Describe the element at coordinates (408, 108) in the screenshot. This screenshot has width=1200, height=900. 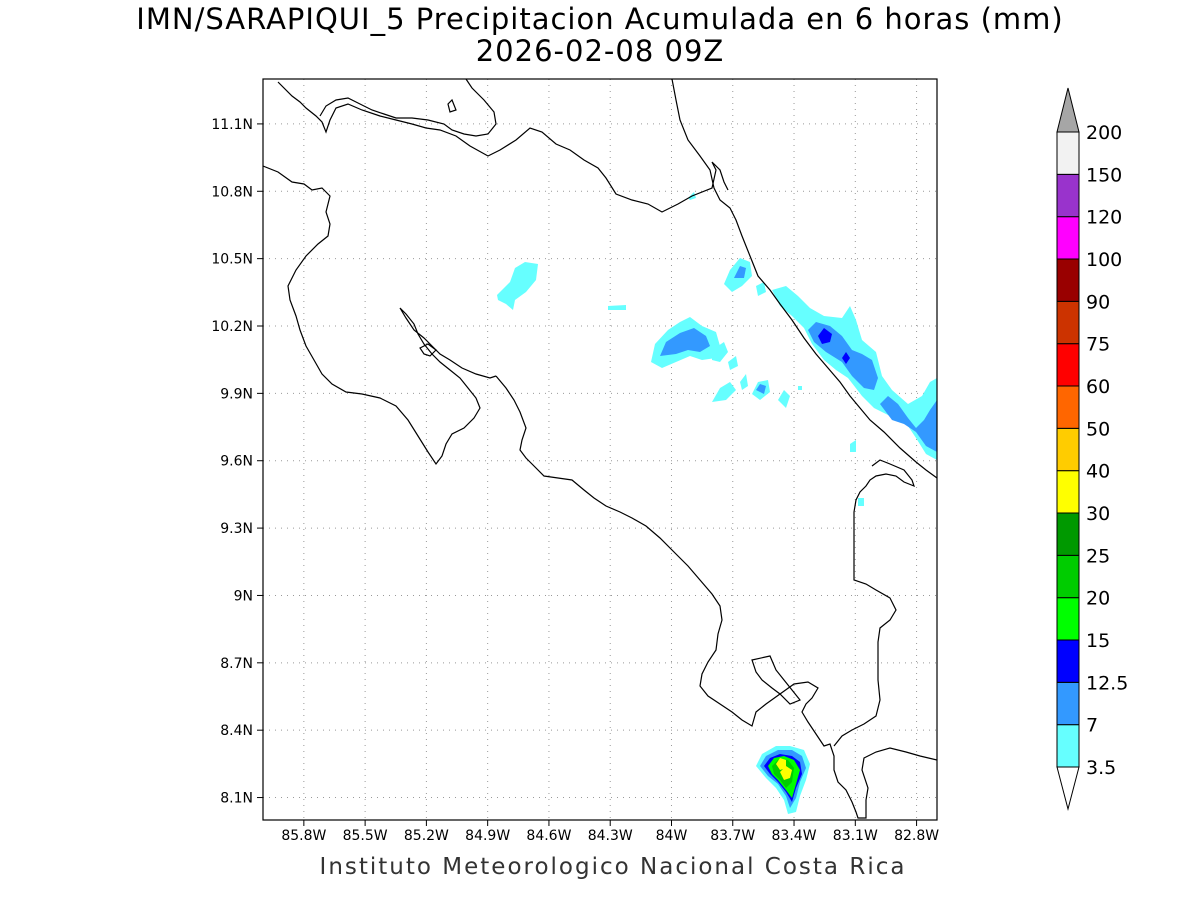
I see `nicaragua-coast-north` at that location.